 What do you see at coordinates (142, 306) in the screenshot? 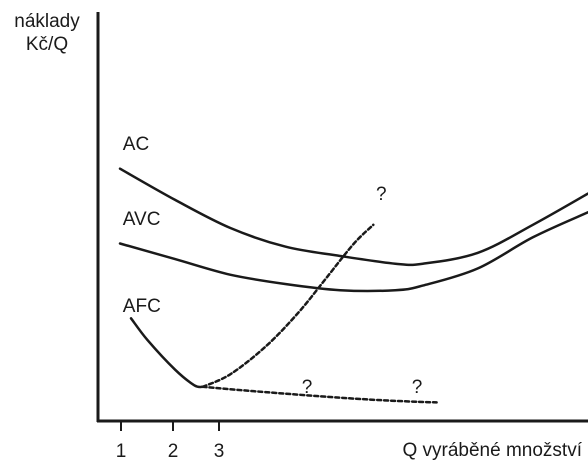
I see `label-afc: AFC` at bounding box center [142, 306].